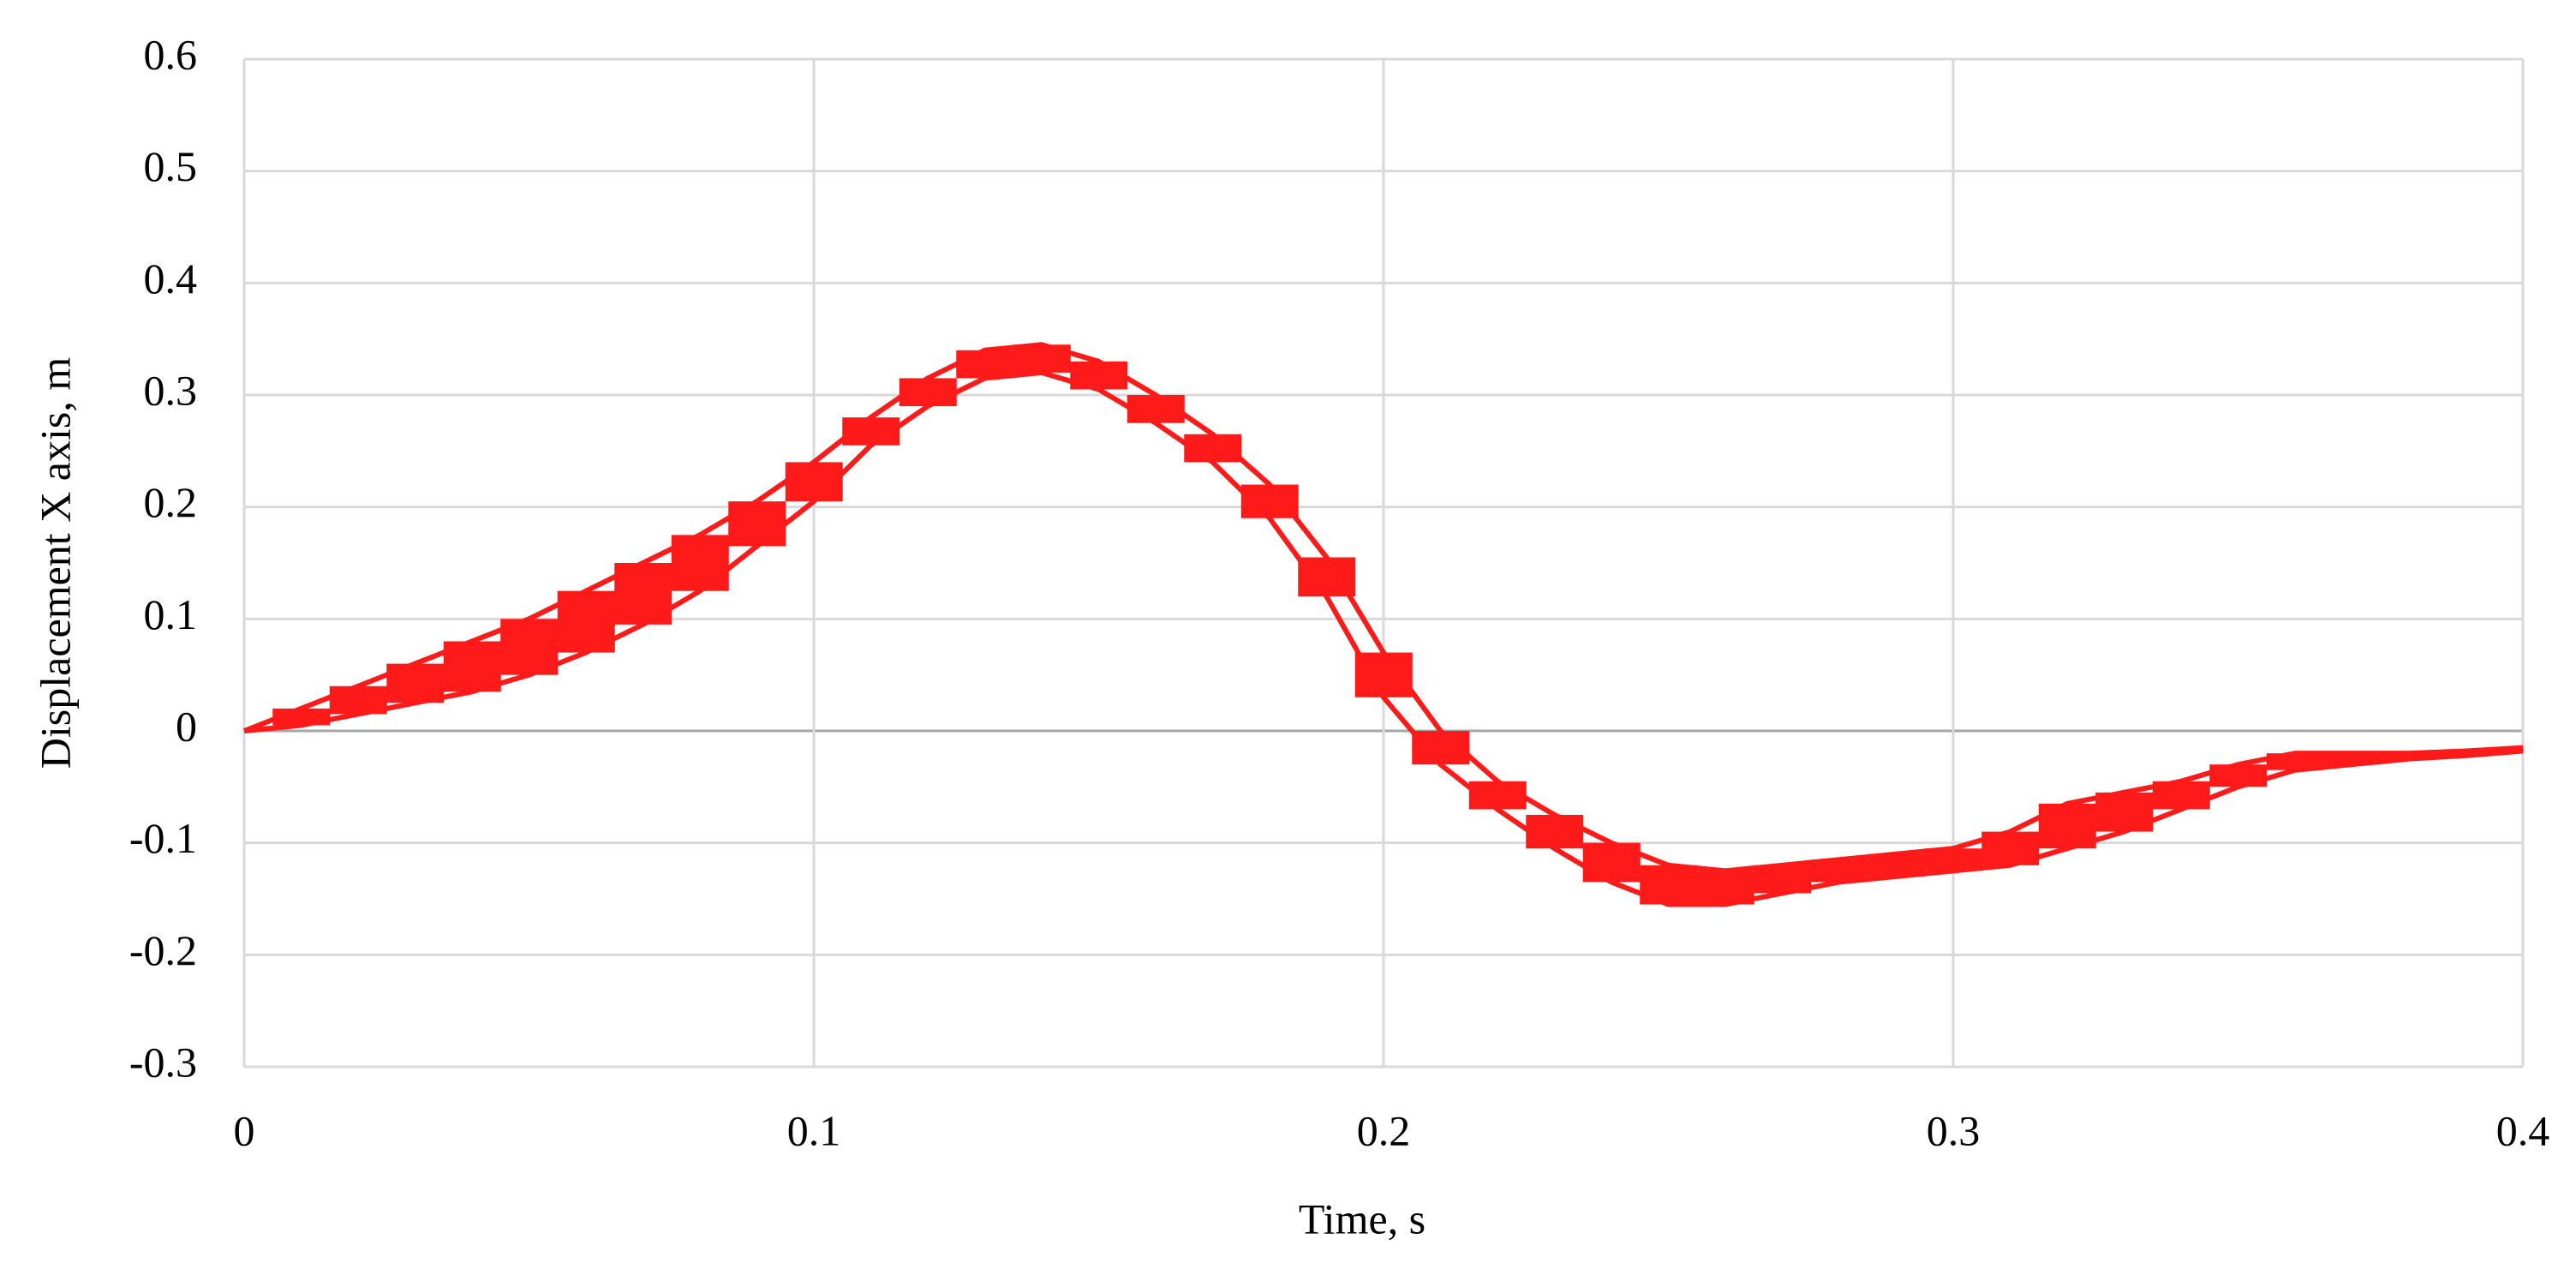  What do you see at coordinates (171, 390) in the screenshot?
I see `y-tick-label: 0.3` at bounding box center [171, 390].